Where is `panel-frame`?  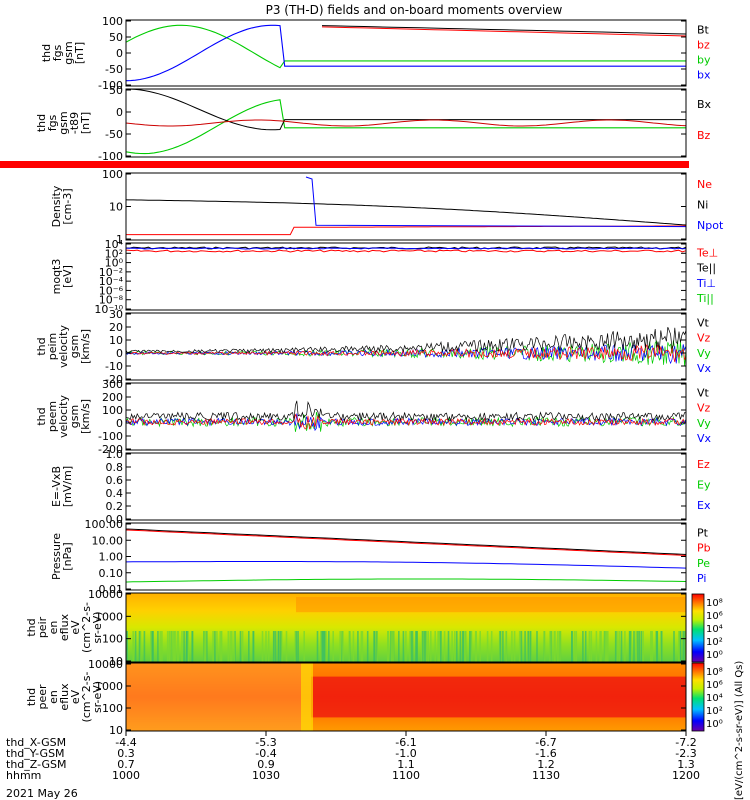
panel-frame is located at coordinates (406, 123).